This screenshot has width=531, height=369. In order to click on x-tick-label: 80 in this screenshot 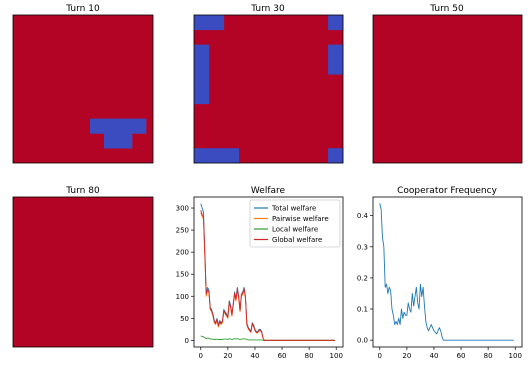, I will do `click(309, 356)`.